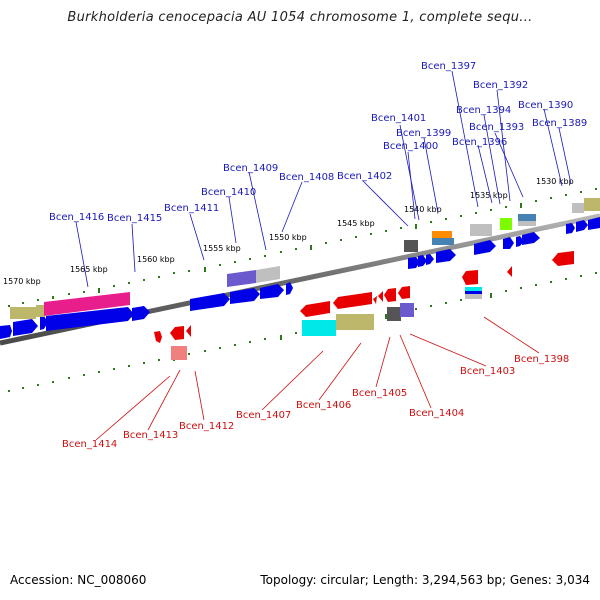 Image resolution: width=600 pixels, height=600 pixels. What do you see at coordinates (250, 168) in the screenshot?
I see `gene-label-forward: Bcen_1409` at bounding box center [250, 168].